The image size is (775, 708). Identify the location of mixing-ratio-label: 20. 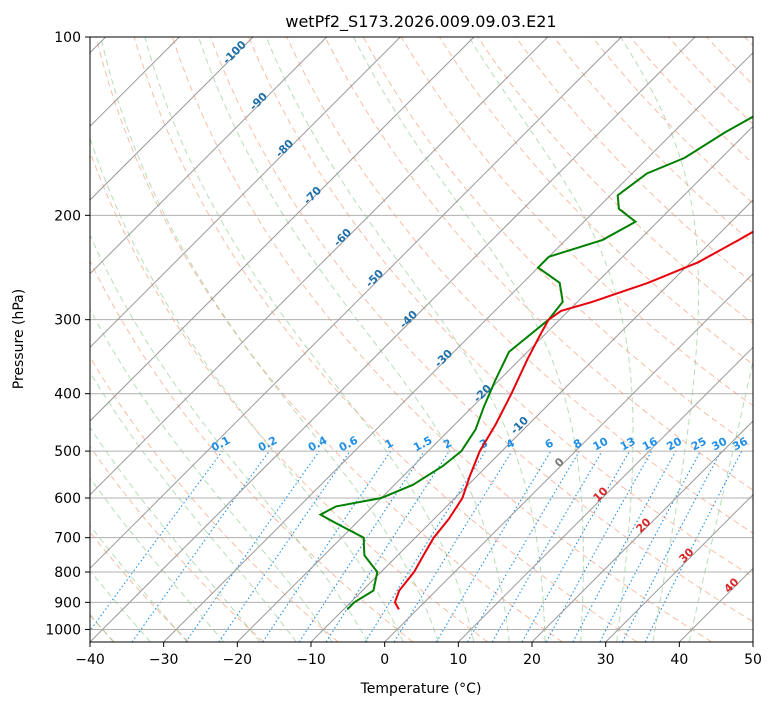
(674, 444).